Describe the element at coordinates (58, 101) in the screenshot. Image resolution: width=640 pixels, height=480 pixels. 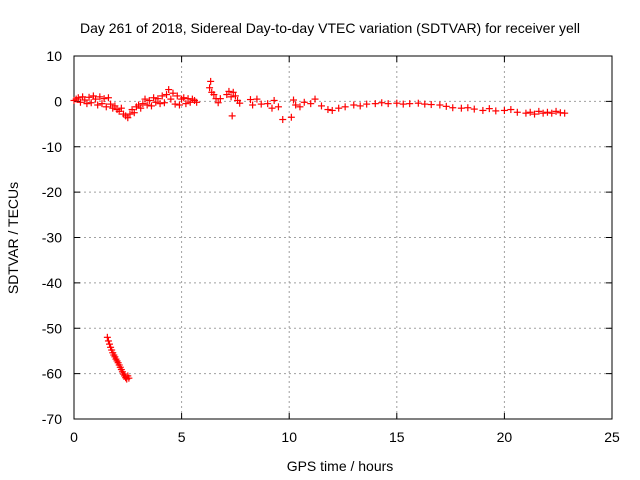
I see `y-tick-label: 0` at that location.